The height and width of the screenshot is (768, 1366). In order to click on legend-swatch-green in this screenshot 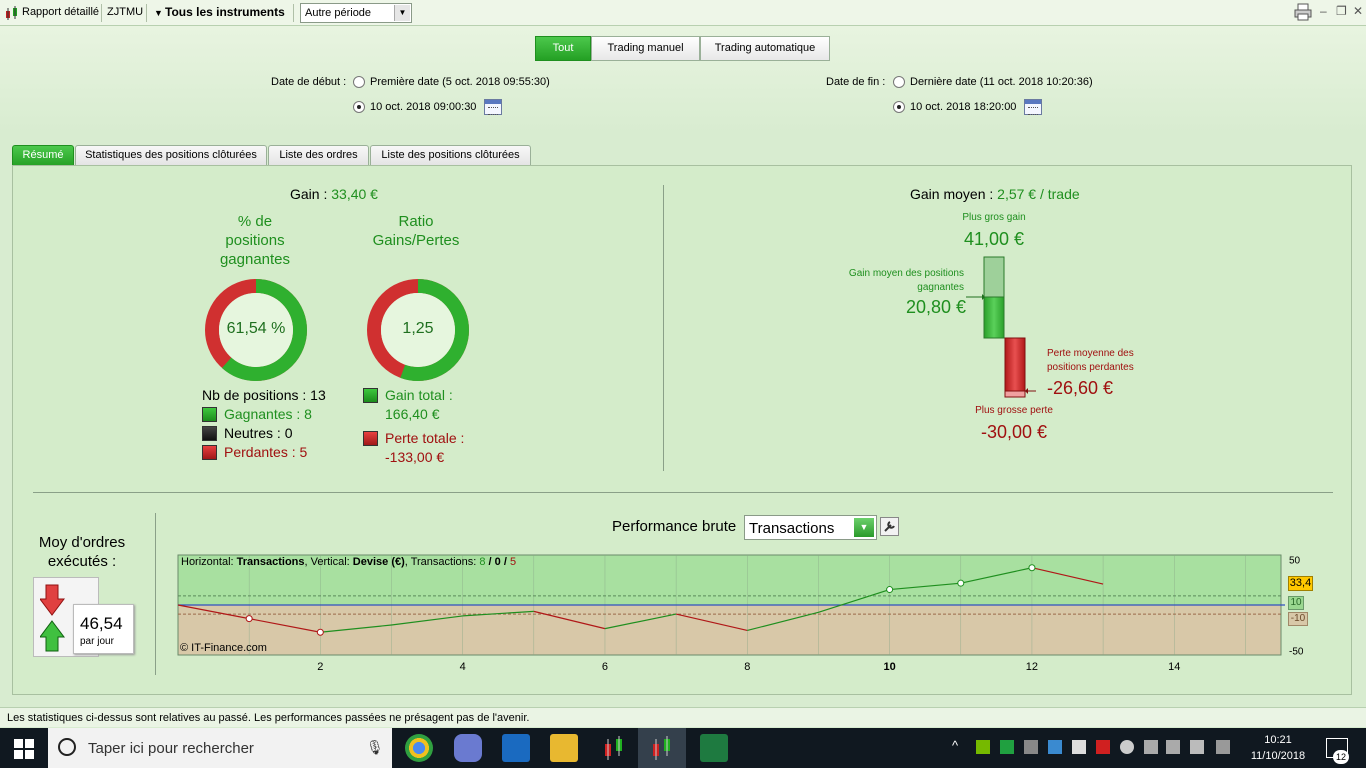, I will do `click(370, 395)`.